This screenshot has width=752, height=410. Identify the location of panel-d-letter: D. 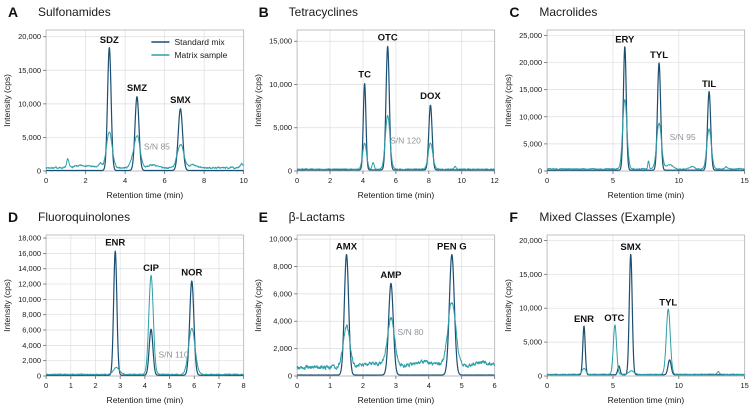
(13, 217).